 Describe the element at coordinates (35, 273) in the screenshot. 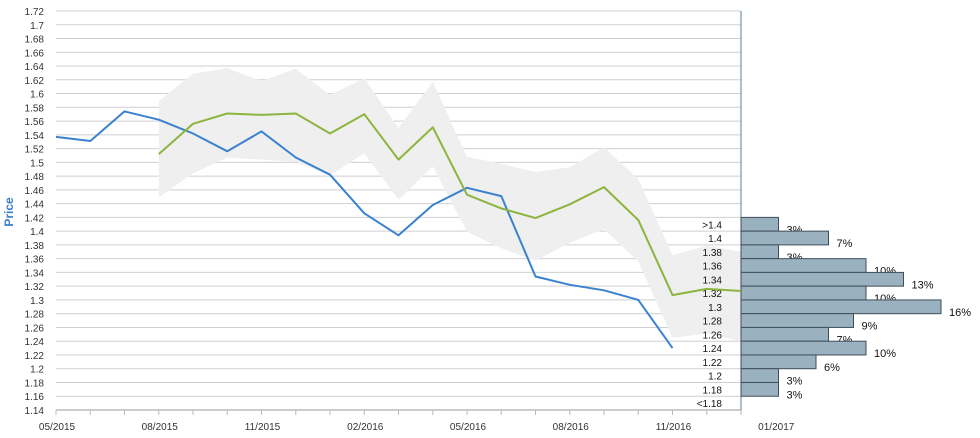

I see `y-tick-label: 1.34` at that location.